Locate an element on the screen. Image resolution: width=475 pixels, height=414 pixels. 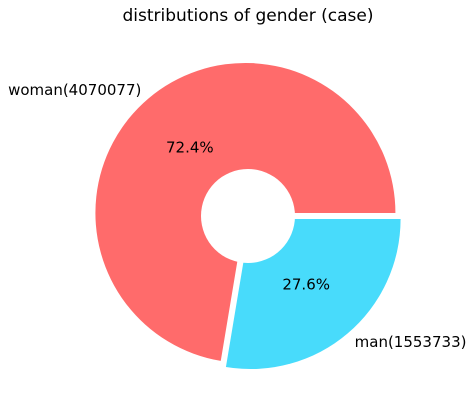
percent-label-woman: 72.4% is located at coordinates (190, 147).